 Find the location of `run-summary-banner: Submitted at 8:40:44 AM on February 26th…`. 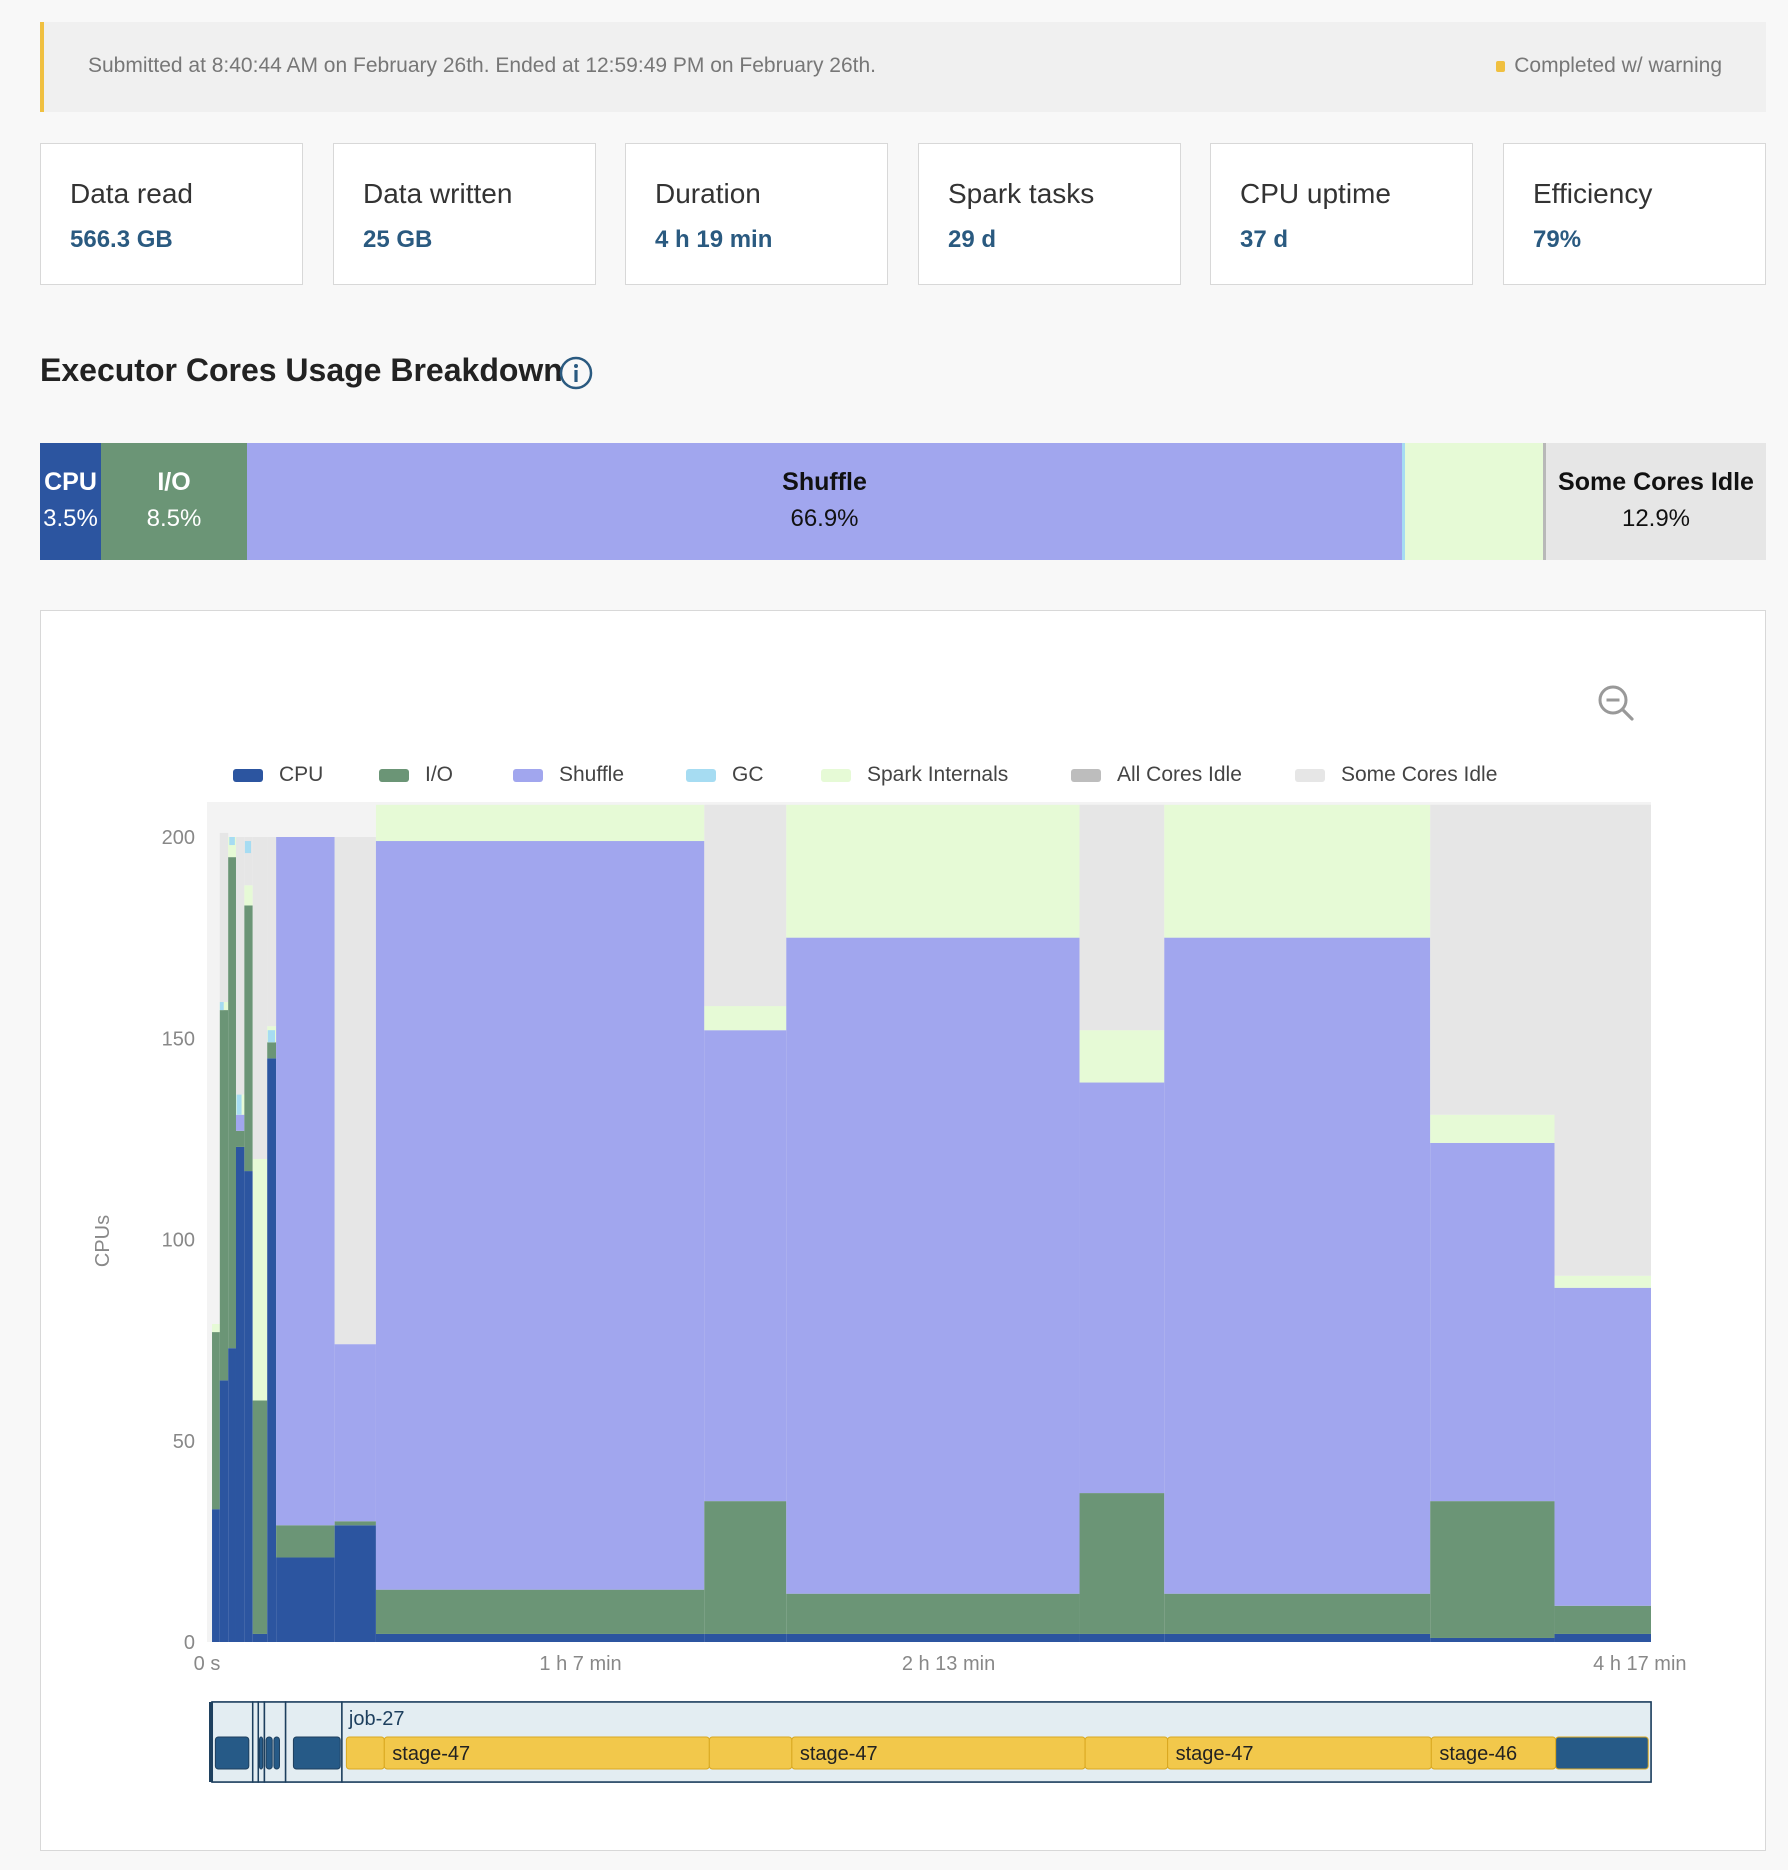

run-summary-banner: Submitted at 8:40:44 AM on February 26th… is located at coordinates (903, 67).